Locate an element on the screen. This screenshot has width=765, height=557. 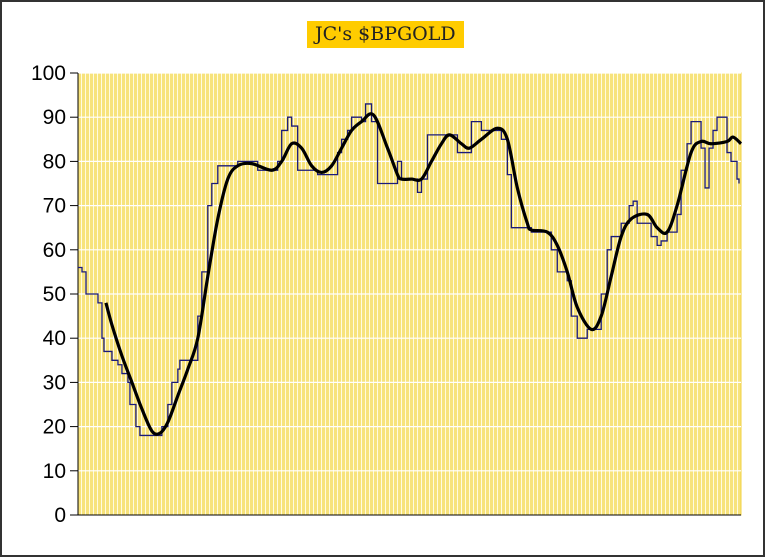
y-tick-label: 90 is located at coordinates (54, 117).